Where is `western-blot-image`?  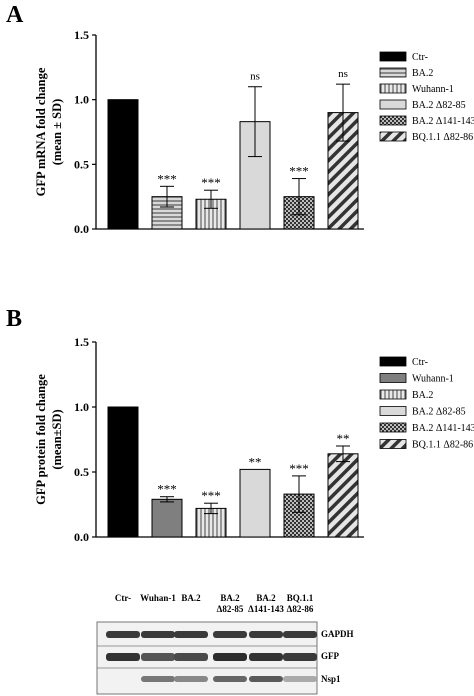 western-blot-image is located at coordinates (207, 658).